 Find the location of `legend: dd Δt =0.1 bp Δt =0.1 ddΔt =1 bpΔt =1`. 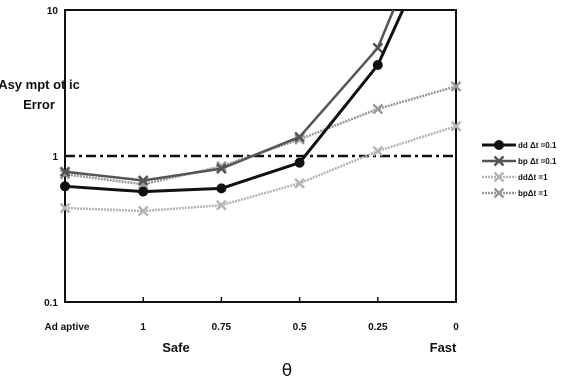

legend: dd Δt =0.1 bp Δt =0.1 ddΔt =1 bpΔt =1 is located at coordinates (519, 169).